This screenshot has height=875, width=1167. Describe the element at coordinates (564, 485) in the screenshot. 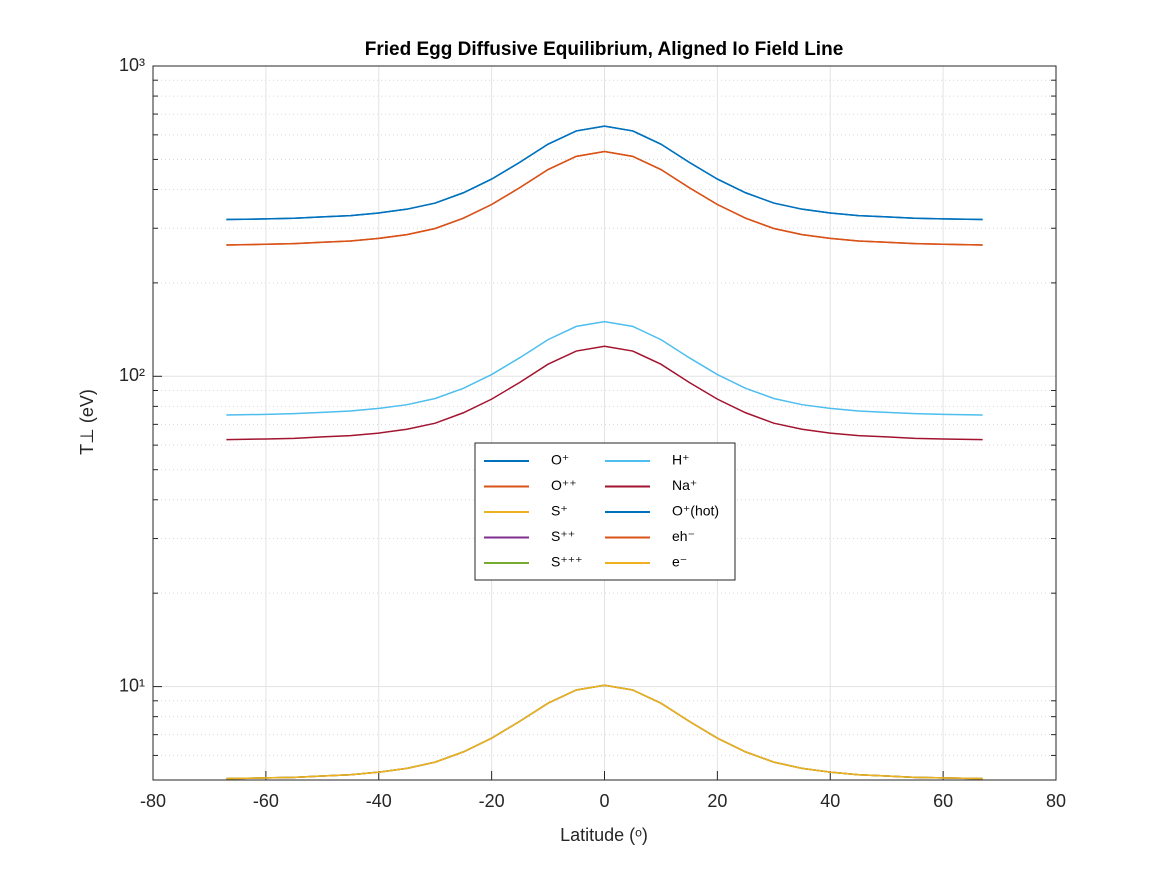

I see `legend-label: O⁺⁺` at that location.